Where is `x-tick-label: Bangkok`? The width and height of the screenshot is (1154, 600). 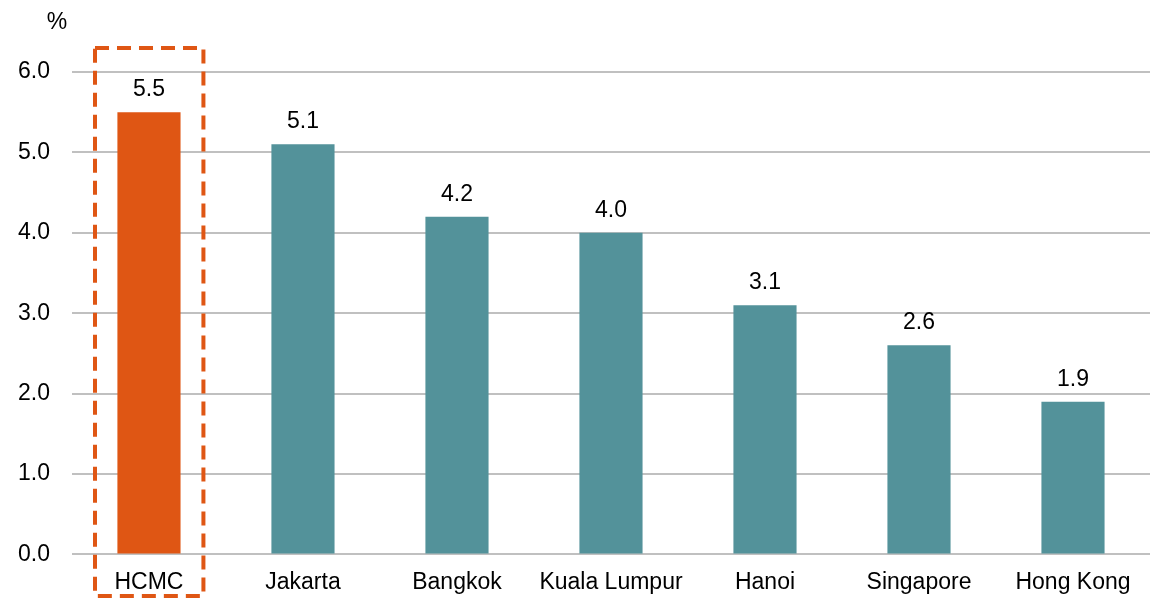
x-tick-label: Bangkok is located at coordinates (457, 580).